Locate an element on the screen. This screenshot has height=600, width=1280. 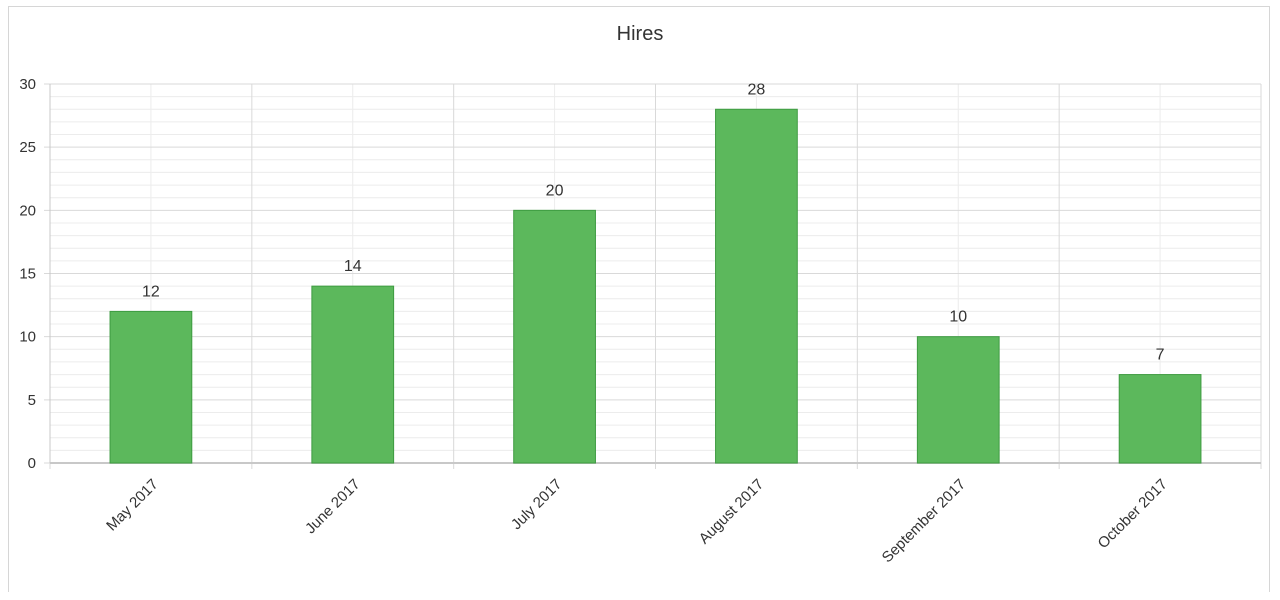
bar-value-label: 10 is located at coordinates (958, 317).